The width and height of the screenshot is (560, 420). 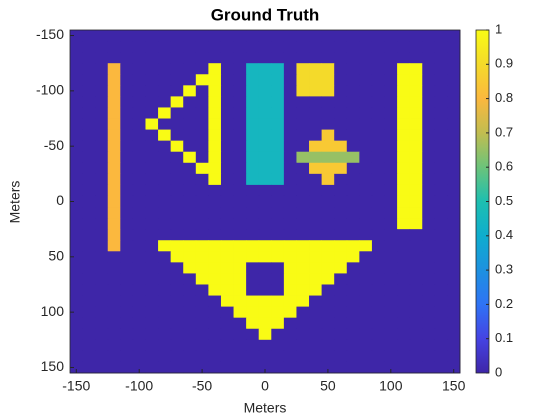 I want to click on x-tick-label: -150, so click(x=76, y=386).